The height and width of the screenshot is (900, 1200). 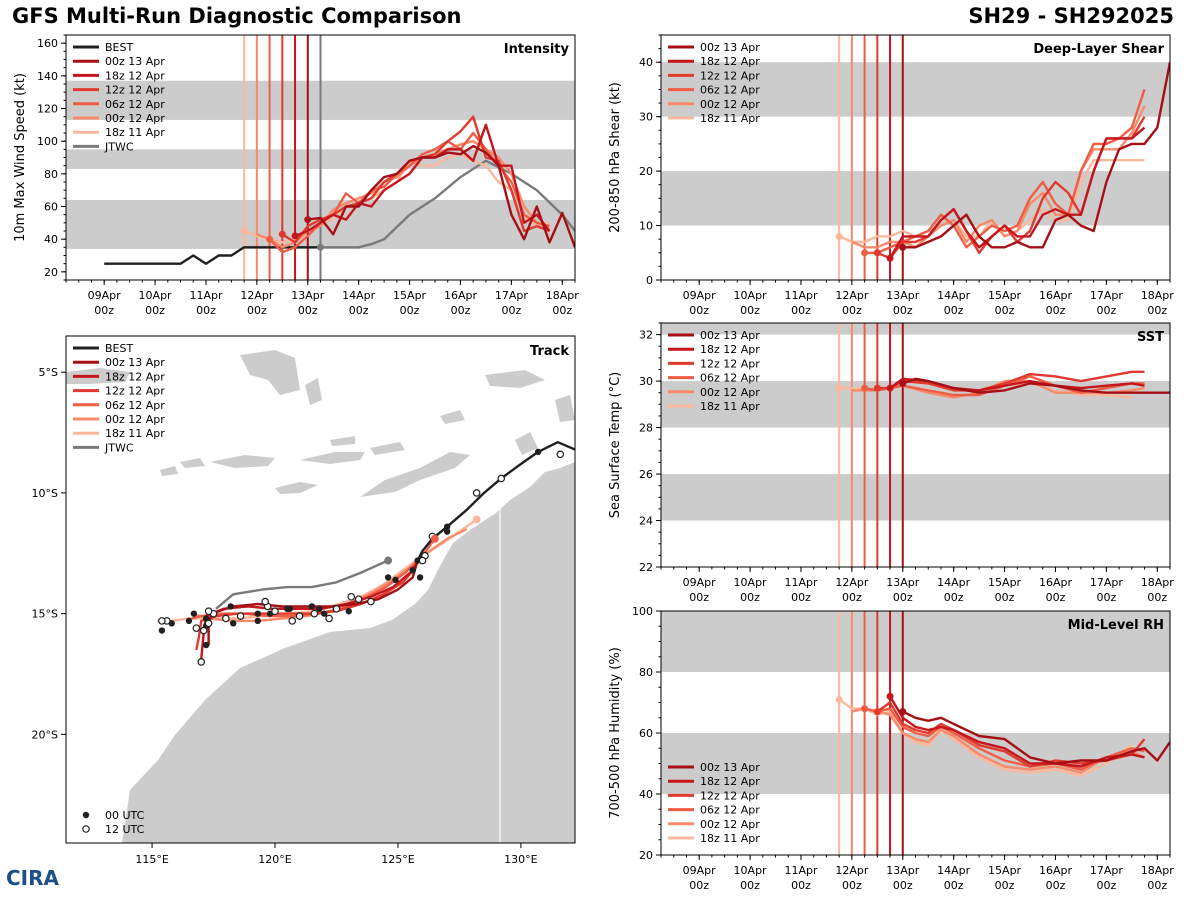 What do you see at coordinates (649, 280) in the screenshot?
I see `shear-ytick-label: 0` at bounding box center [649, 280].